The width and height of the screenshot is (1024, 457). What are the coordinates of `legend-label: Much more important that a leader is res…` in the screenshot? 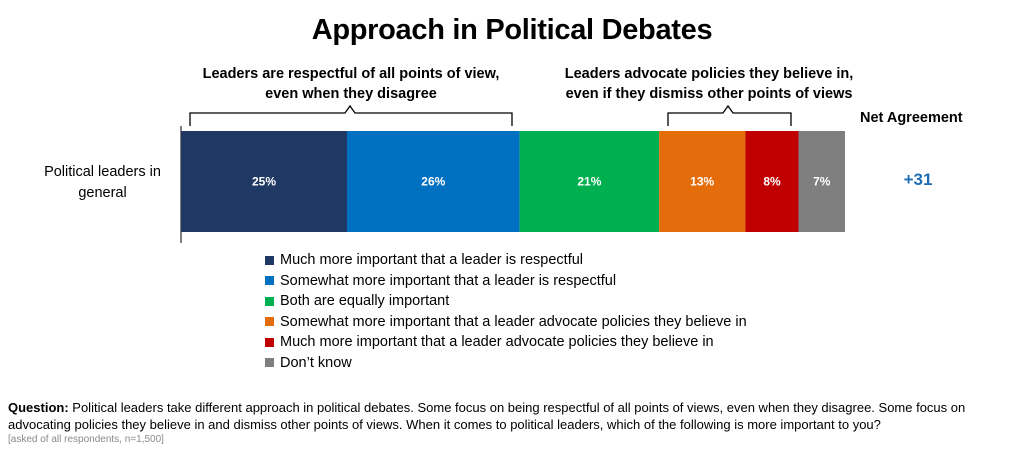 It's located at (432, 260).